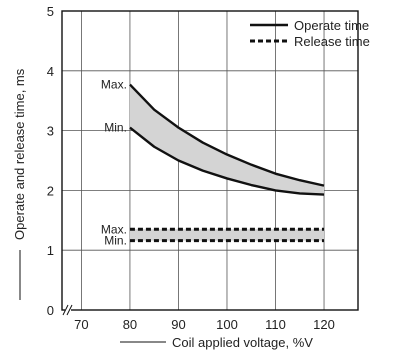 The image size is (415, 356). What do you see at coordinates (19, 154) in the screenshot?
I see `y-axis-label: Operate and release time, ms` at bounding box center [19, 154].